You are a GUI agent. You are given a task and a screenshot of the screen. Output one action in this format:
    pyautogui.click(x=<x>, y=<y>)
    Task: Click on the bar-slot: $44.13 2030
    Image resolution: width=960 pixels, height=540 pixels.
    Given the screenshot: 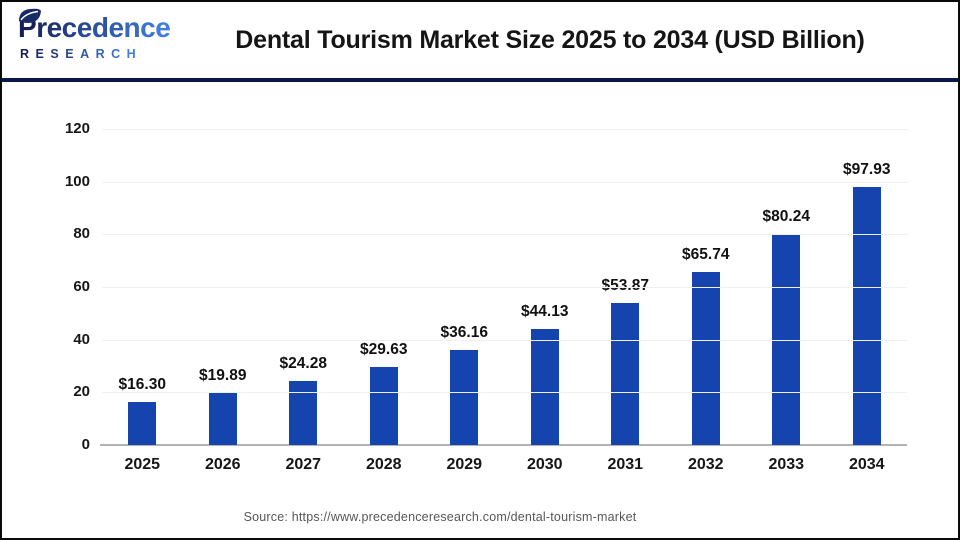 What is the action you would take?
    pyautogui.click(x=545, y=301)
    